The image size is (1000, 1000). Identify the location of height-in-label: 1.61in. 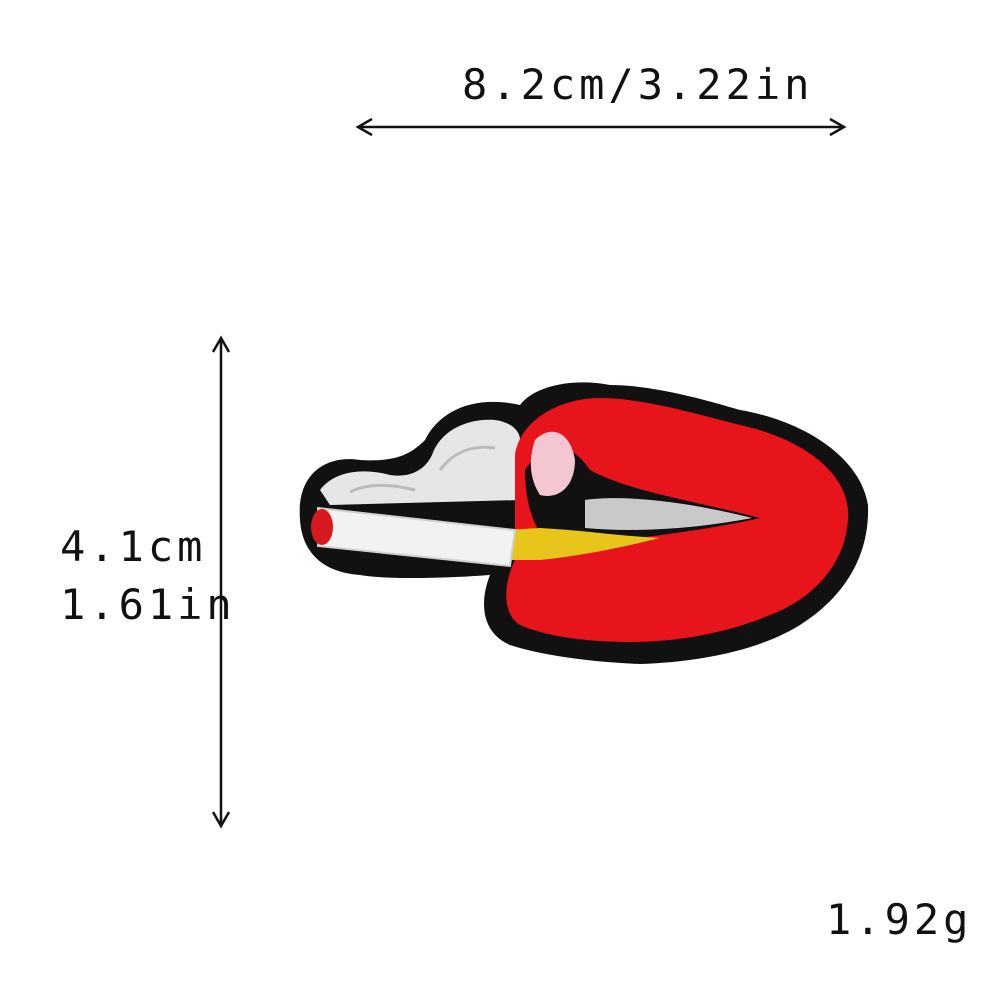
(148, 604).